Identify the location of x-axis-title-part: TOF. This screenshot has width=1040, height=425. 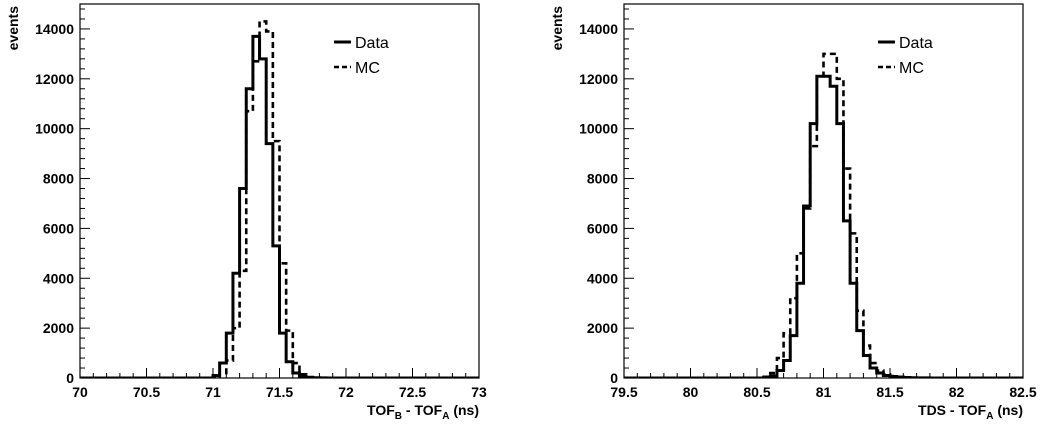
(381, 410).